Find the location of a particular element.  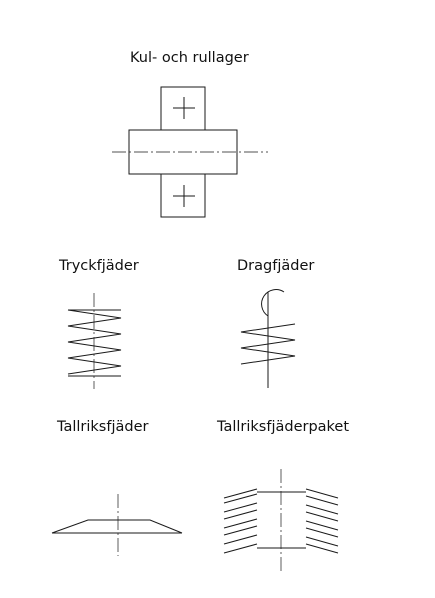

disc-spring-pack-left-discs is located at coordinates (240, 521).